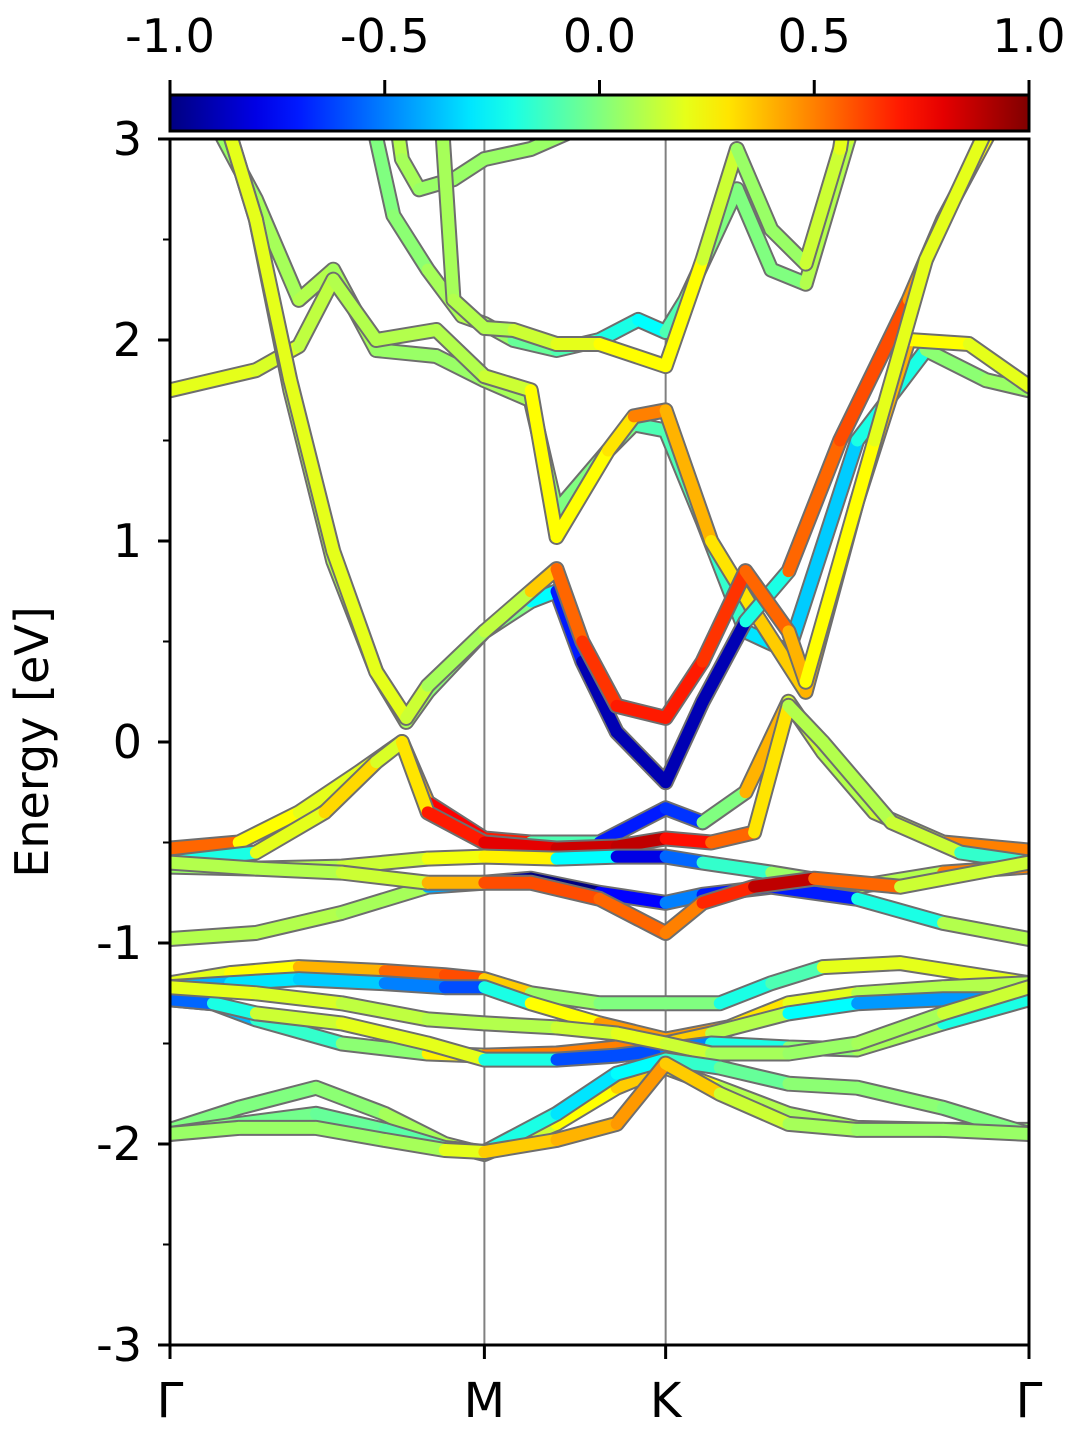 Image resolution: width=1080 pixels, height=1440 pixels. What do you see at coordinates (133, 742) in the screenshot?
I see `y-axis: -3 -2 -1 0 1 2 3` at bounding box center [133, 742].